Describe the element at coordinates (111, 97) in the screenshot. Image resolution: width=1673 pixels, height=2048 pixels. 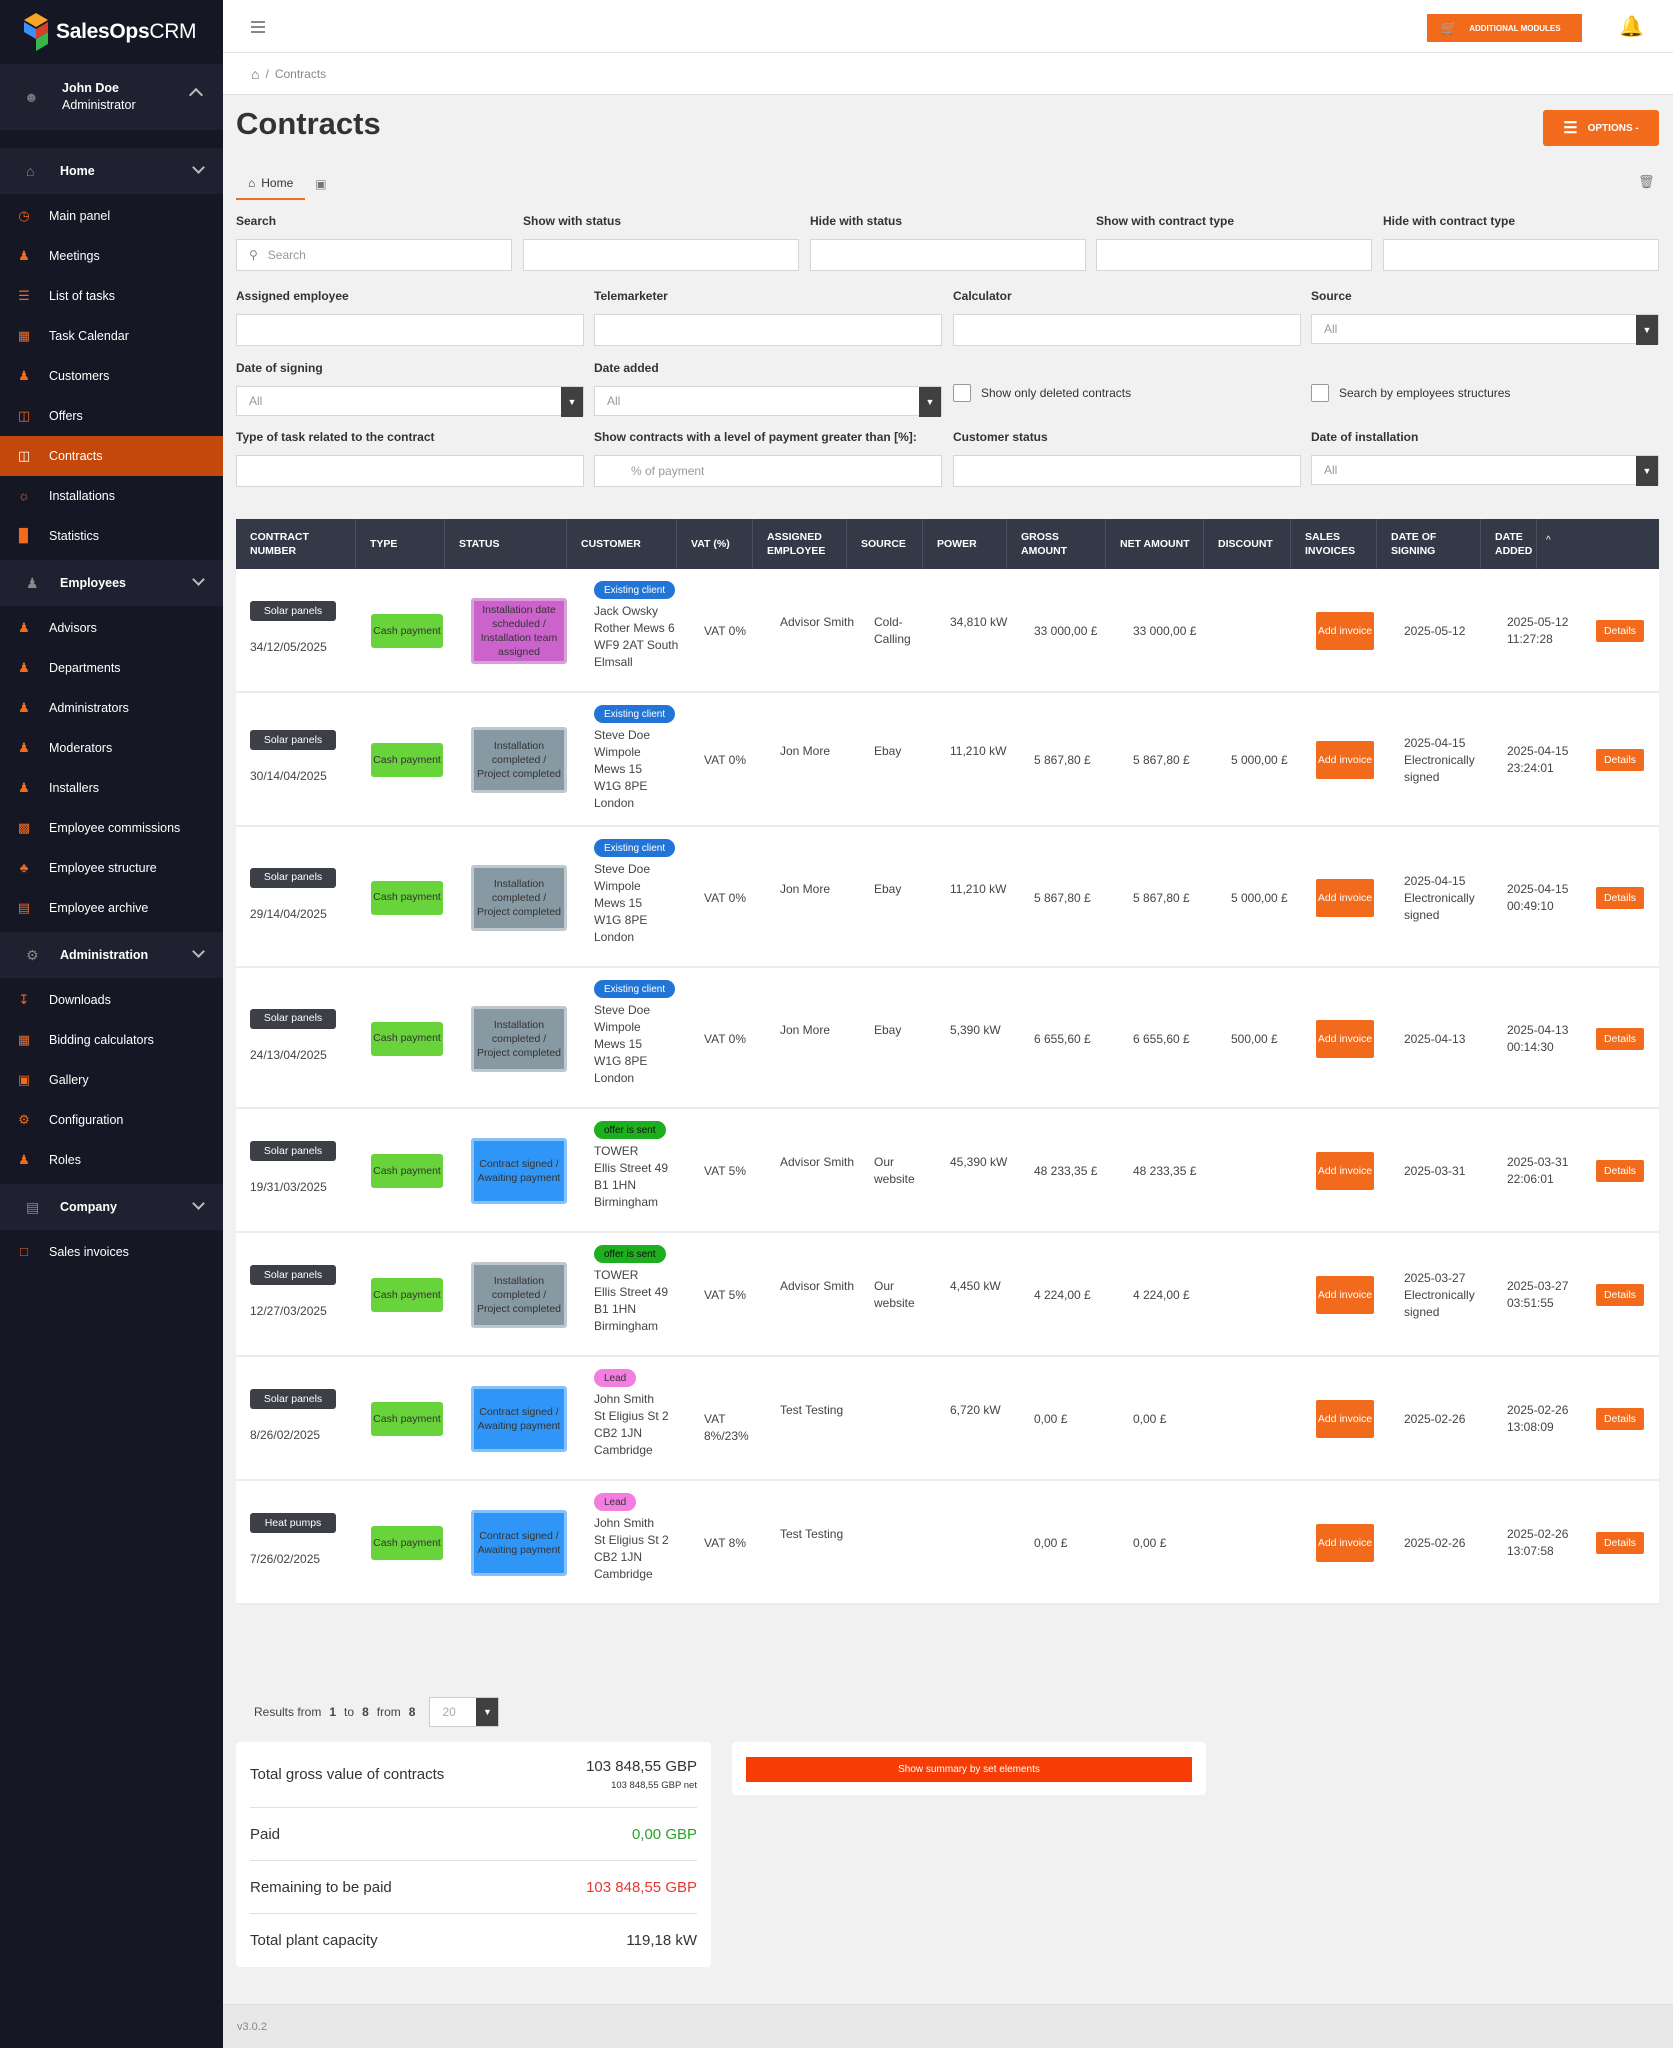
I see `user-panel: ☻ John Doe Administrator` at that location.